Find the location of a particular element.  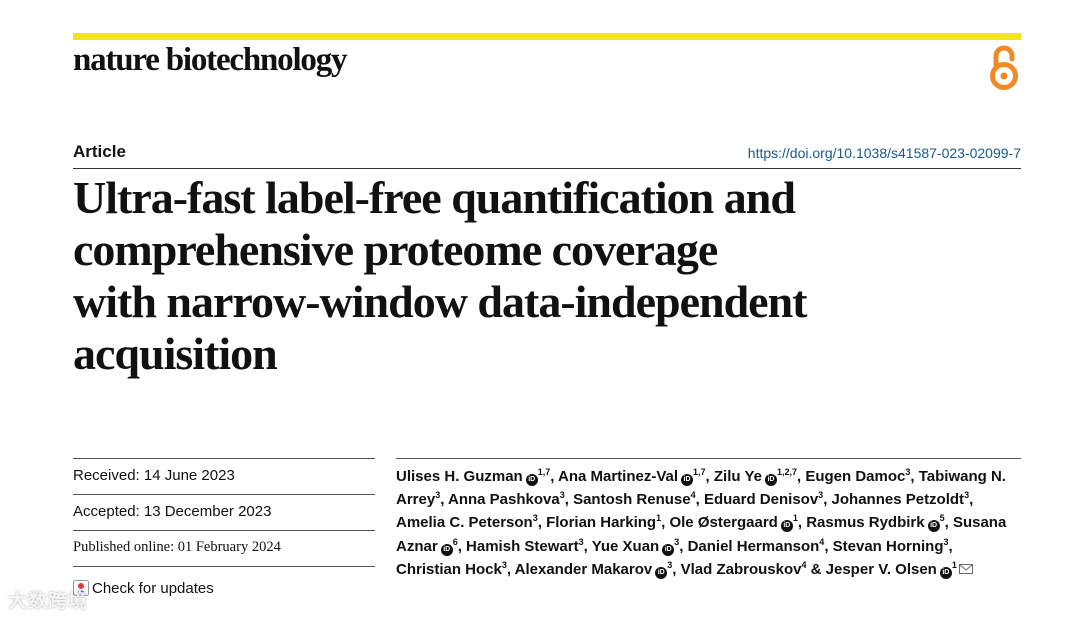

author-name: Daniel Hermanson4 is located at coordinates (756, 545).